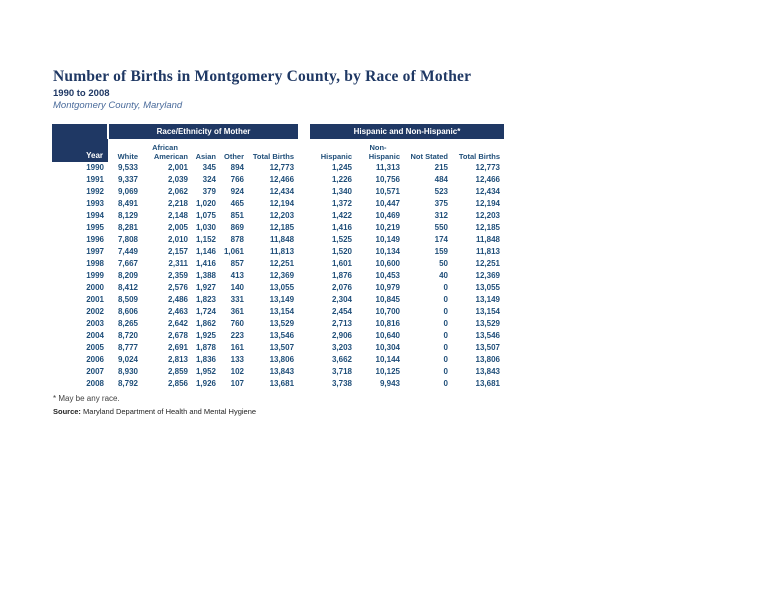 The width and height of the screenshot is (768, 594). I want to click on race-column-header: White, so click(127, 156).